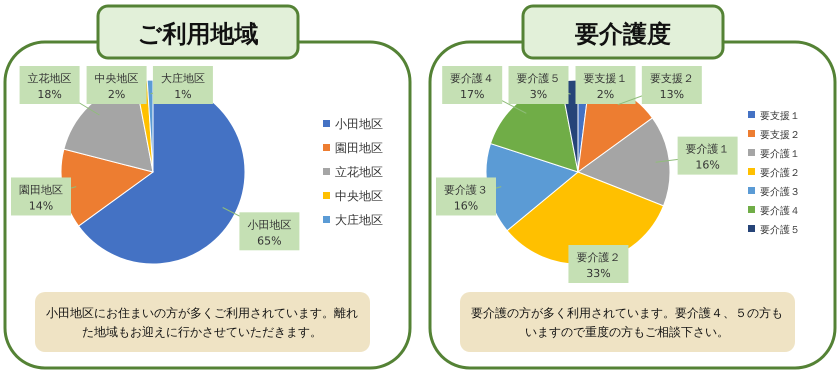 The height and width of the screenshot is (375, 840). I want to click on legend-item: 要支援２, so click(774, 135).